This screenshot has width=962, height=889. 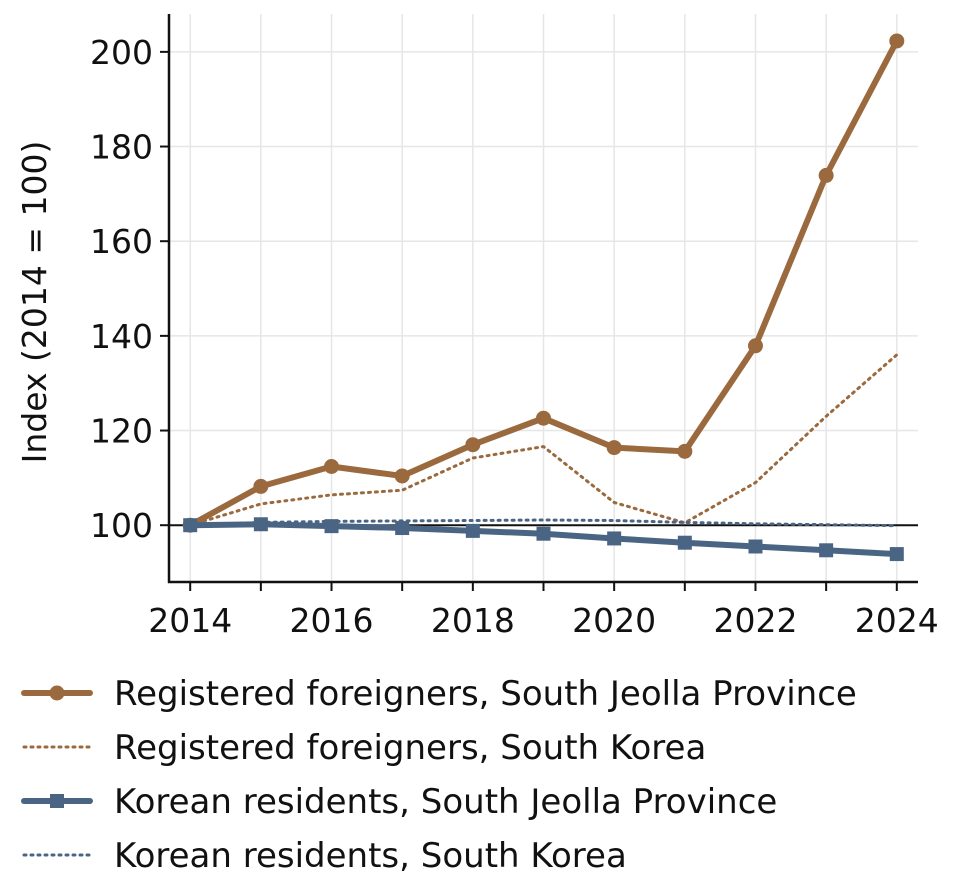 I want to click on y-tick-label: 100, so click(x=121, y=525).